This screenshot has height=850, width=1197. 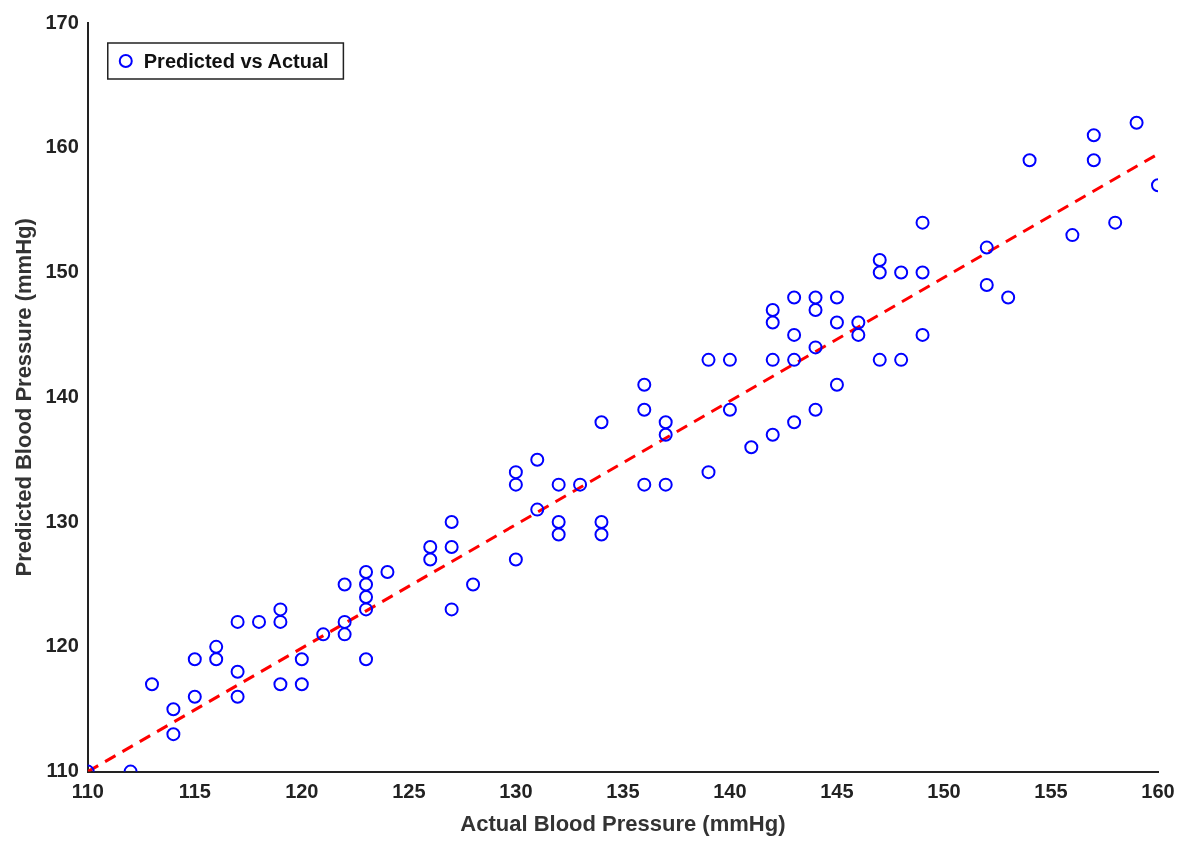 What do you see at coordinates (1158, 791) in the screenshot?
I see `x-tick-label: 160` at bounding box center [1158, 791].